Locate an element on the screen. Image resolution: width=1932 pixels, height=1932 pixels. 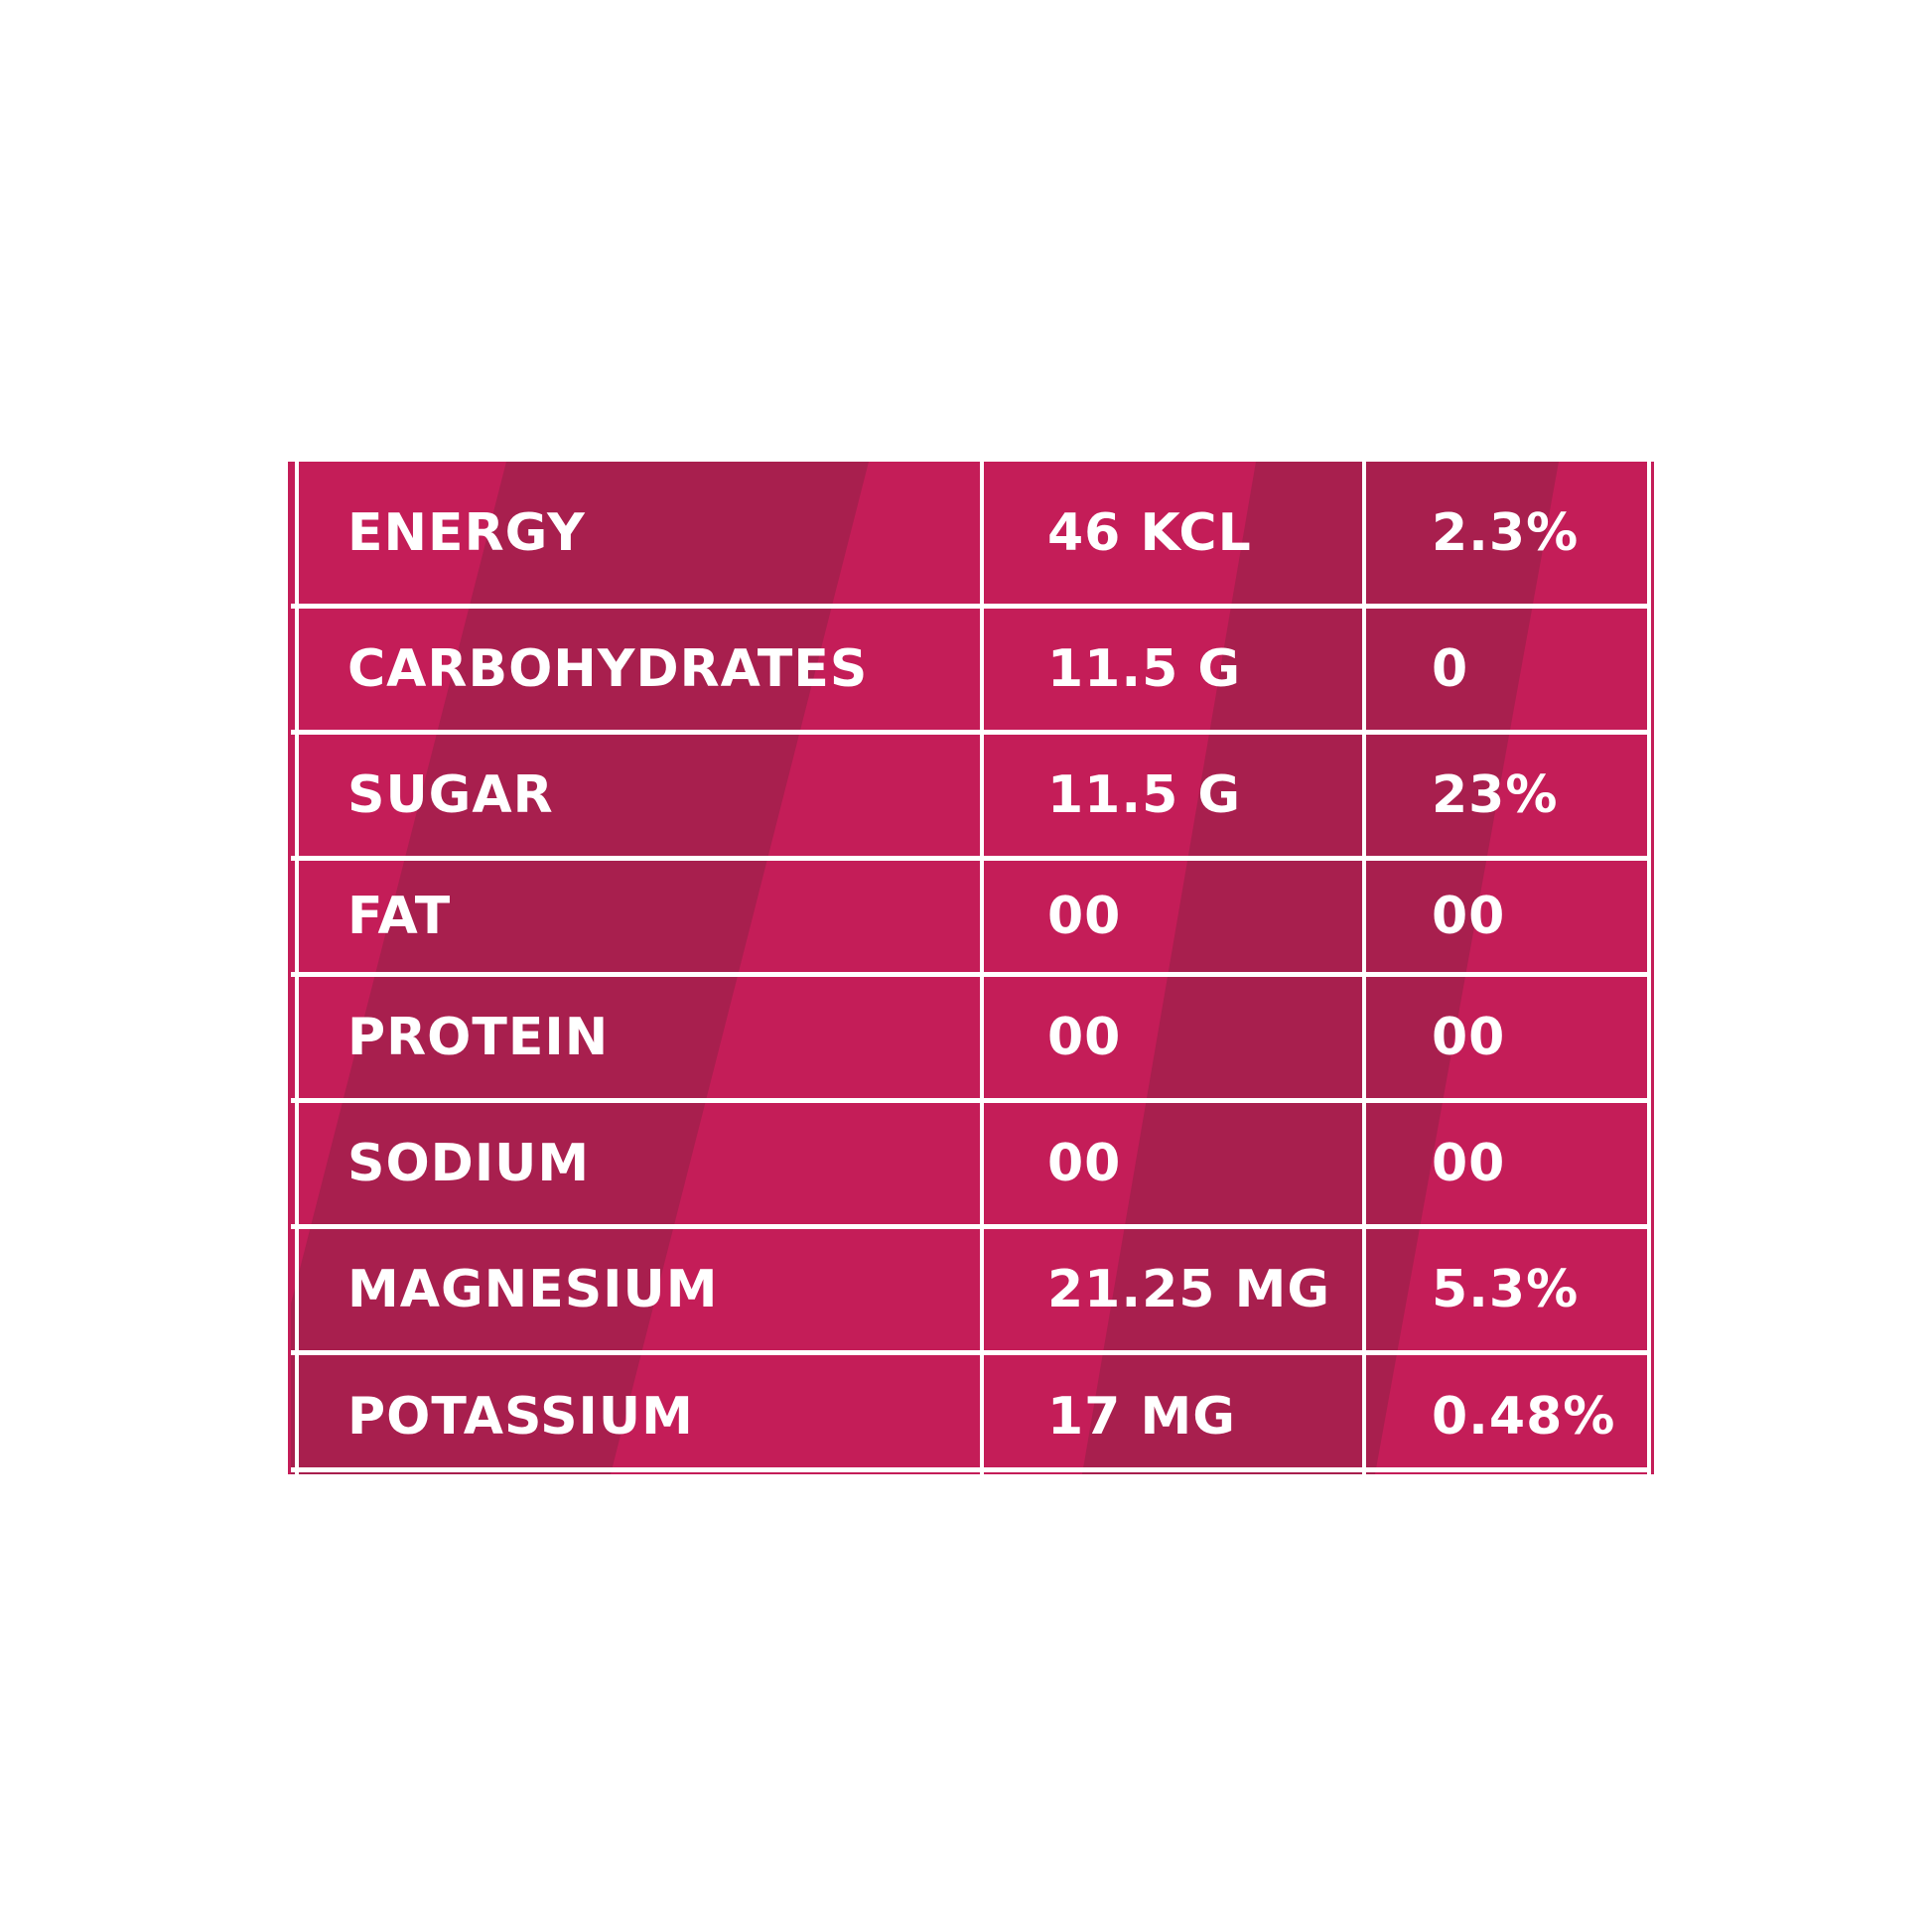
row-sodium-percent: 00 is located at coordinates (1469, 1164).